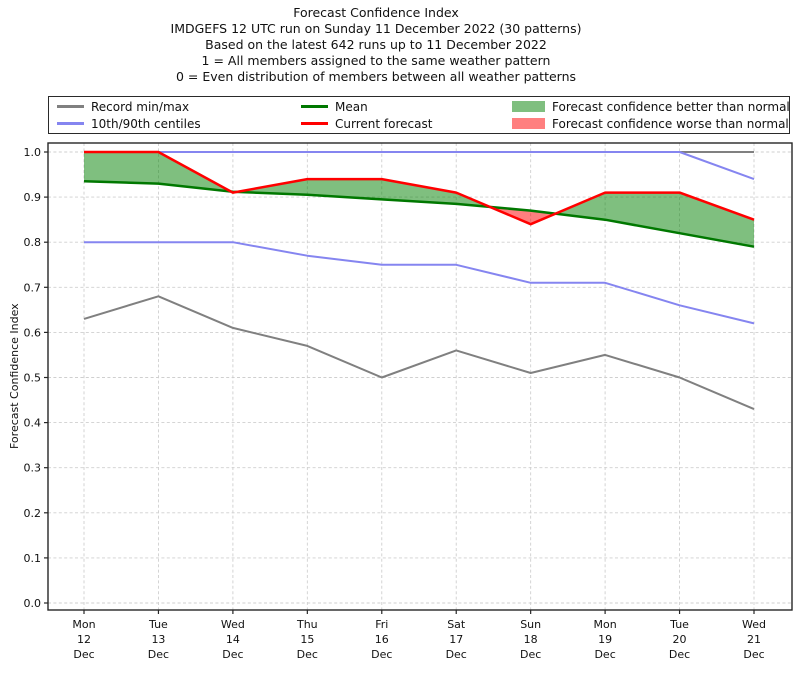  I want to click on svg-text: 19, so click(605, 639).